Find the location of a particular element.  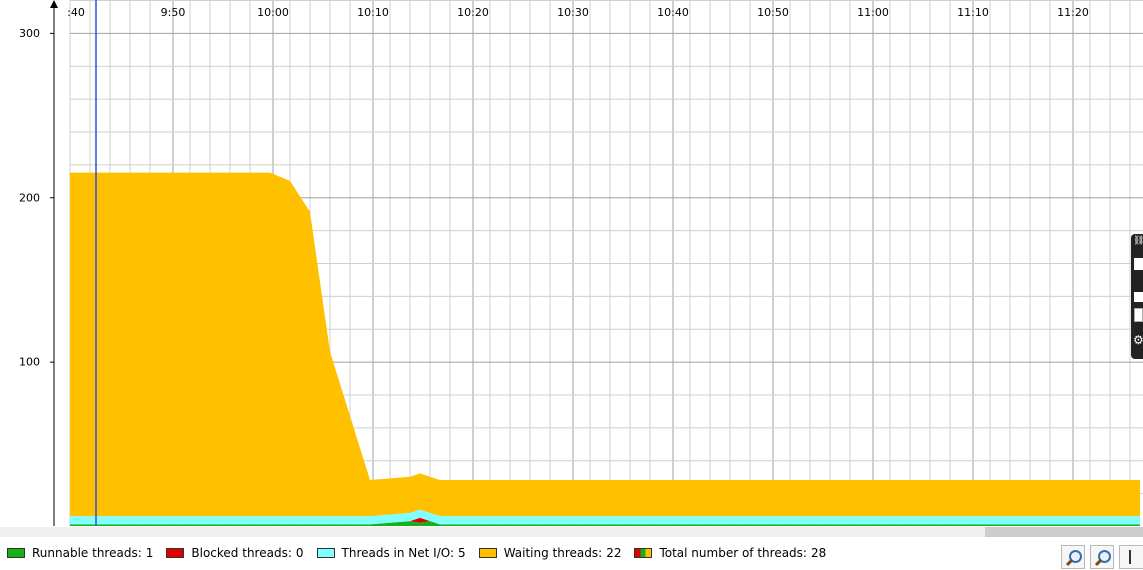

y-tick-label: 300 is located at coordinates (29, 33).